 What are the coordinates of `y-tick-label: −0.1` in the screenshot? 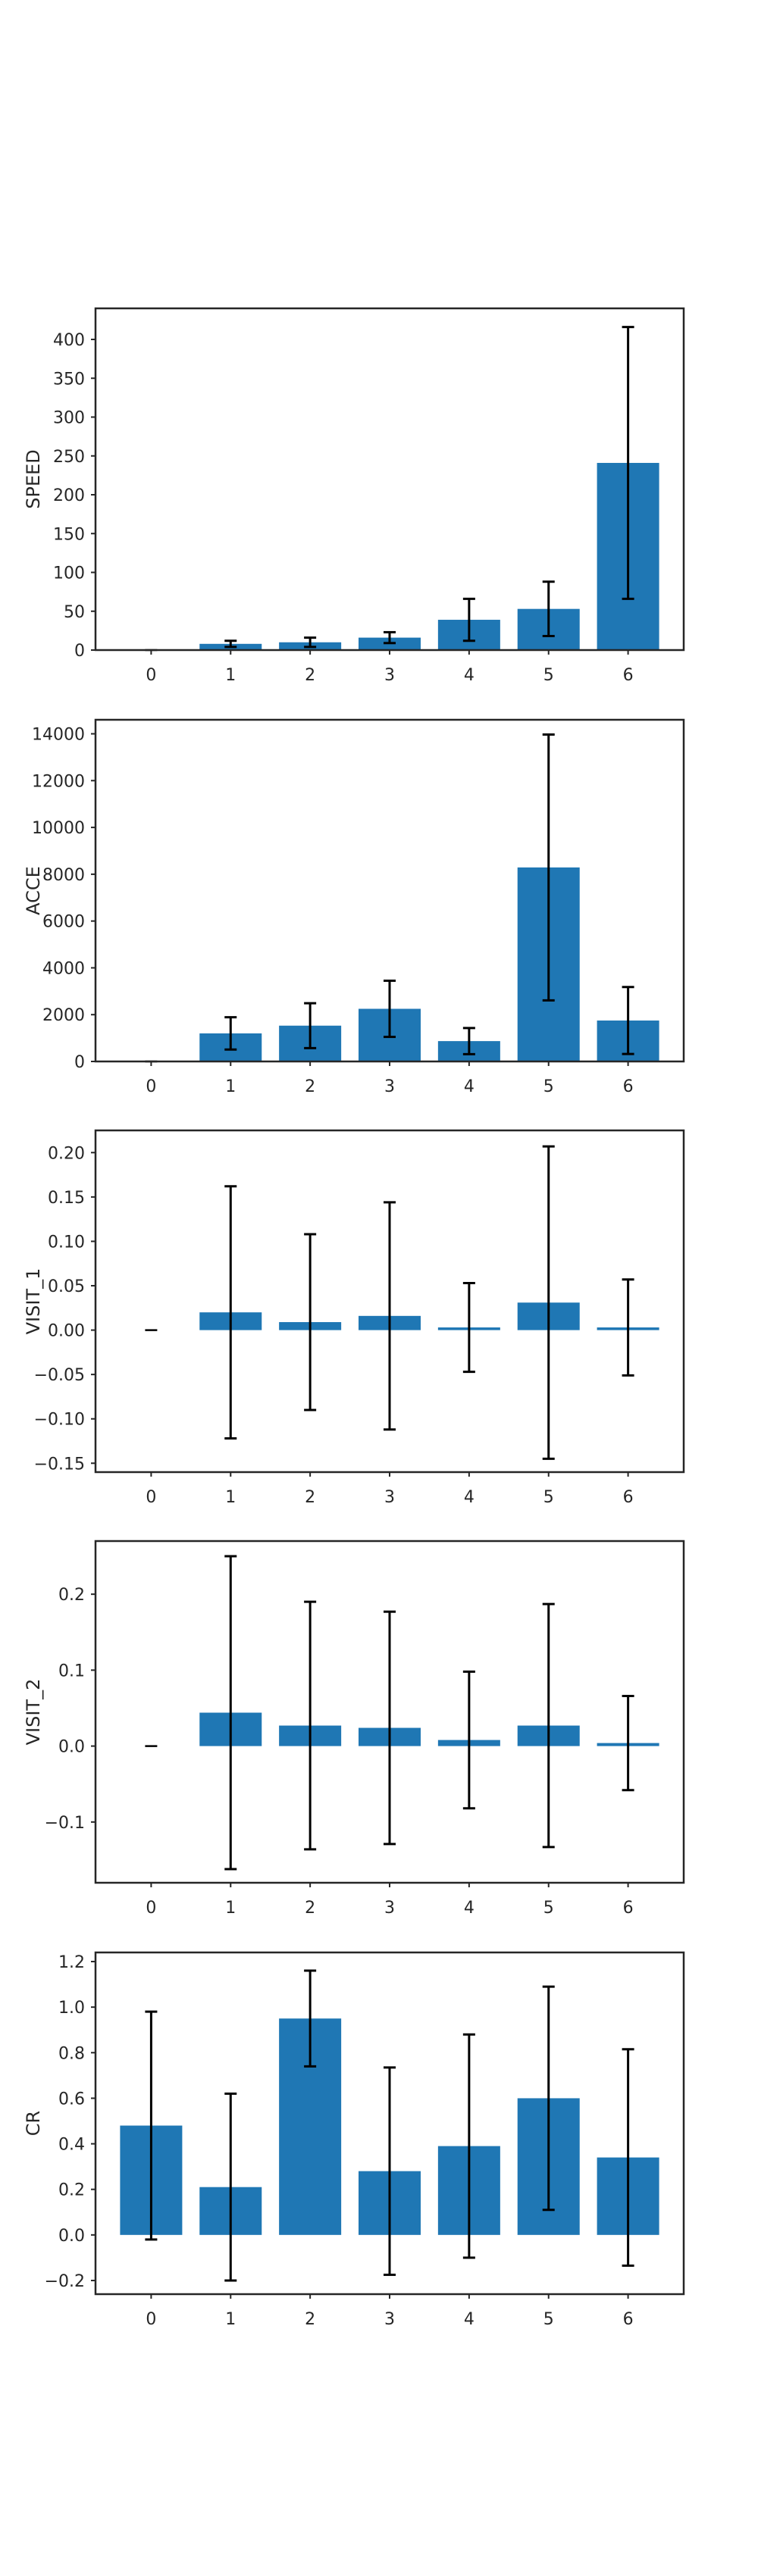 It's located at (65, 1823).